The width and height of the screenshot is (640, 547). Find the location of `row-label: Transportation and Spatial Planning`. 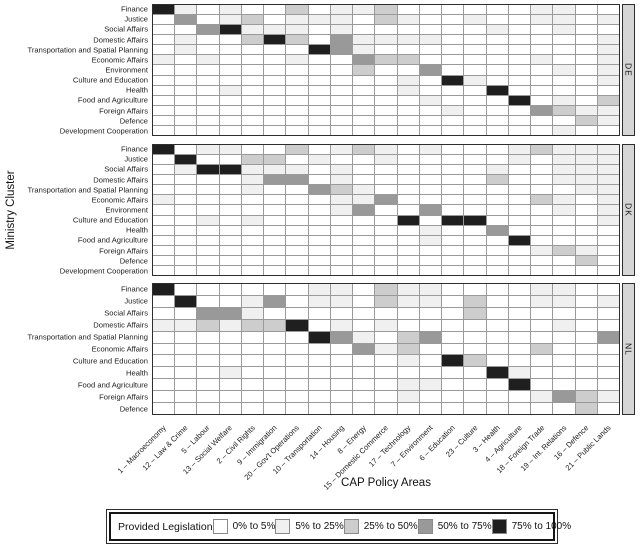

row-label: Transportation and Spatial Planning is located at coordinates (87, 190).